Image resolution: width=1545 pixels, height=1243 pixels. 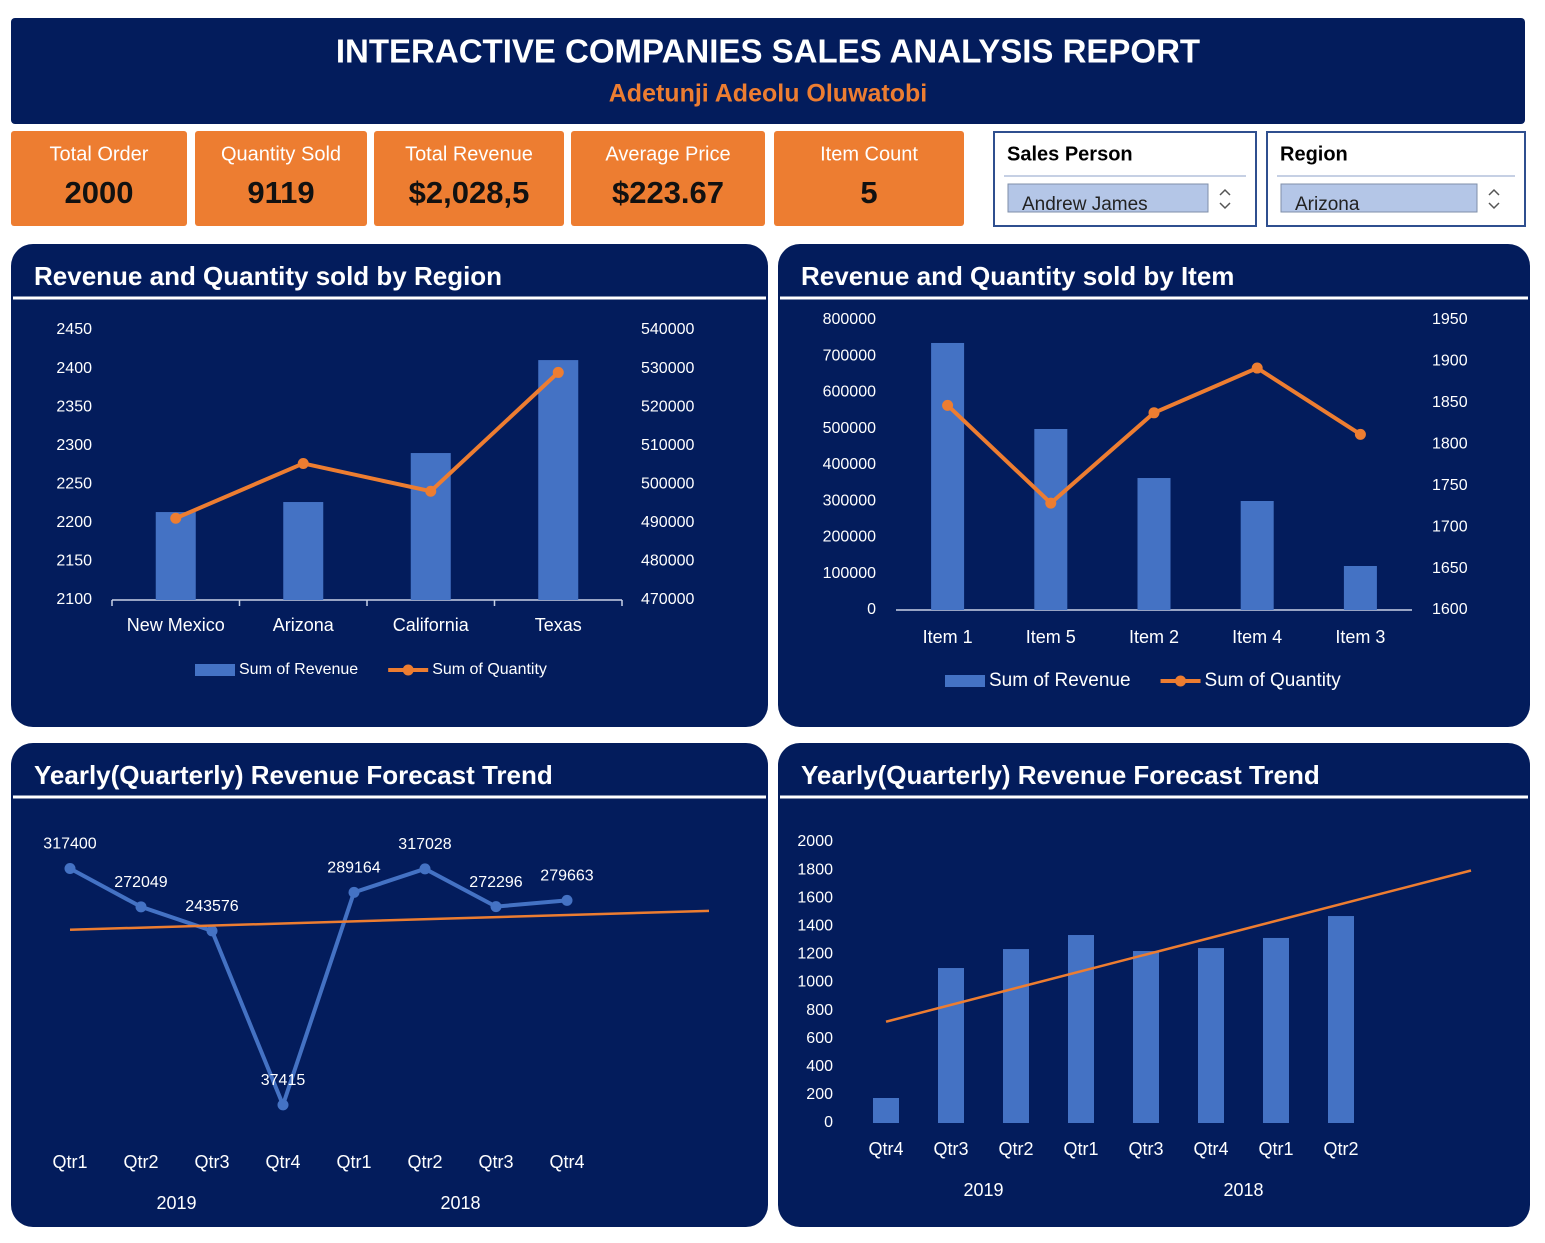 I want to click on y2-tick-label: 510000, so click(x=667, y=445).